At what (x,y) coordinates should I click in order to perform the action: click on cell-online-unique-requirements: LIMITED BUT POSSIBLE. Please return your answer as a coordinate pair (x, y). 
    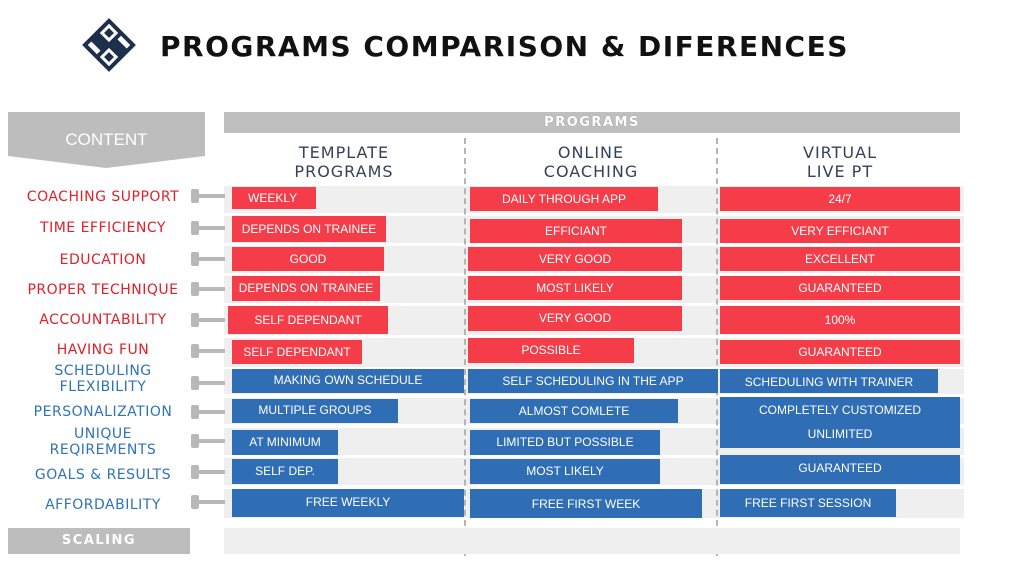
    Looking at the image, I should click on (565, 442).